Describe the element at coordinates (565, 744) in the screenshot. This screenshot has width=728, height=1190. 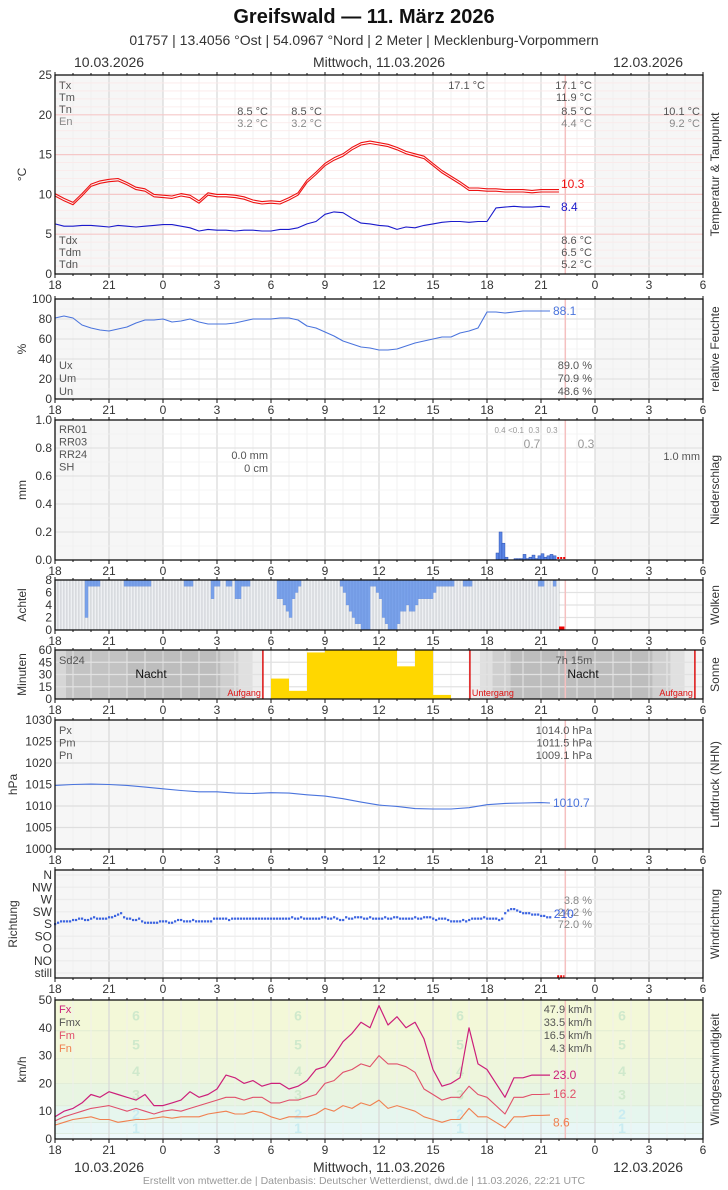
I see `stat-value: 1011.5 hPa` at that location.